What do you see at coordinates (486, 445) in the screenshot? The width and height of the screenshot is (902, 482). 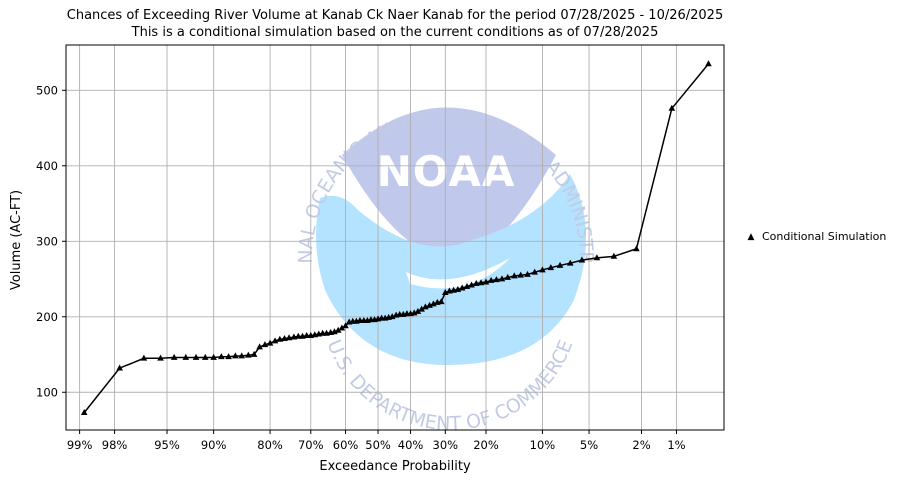 I see `x-tick-label: 20%` at bounding box center [486, 445].